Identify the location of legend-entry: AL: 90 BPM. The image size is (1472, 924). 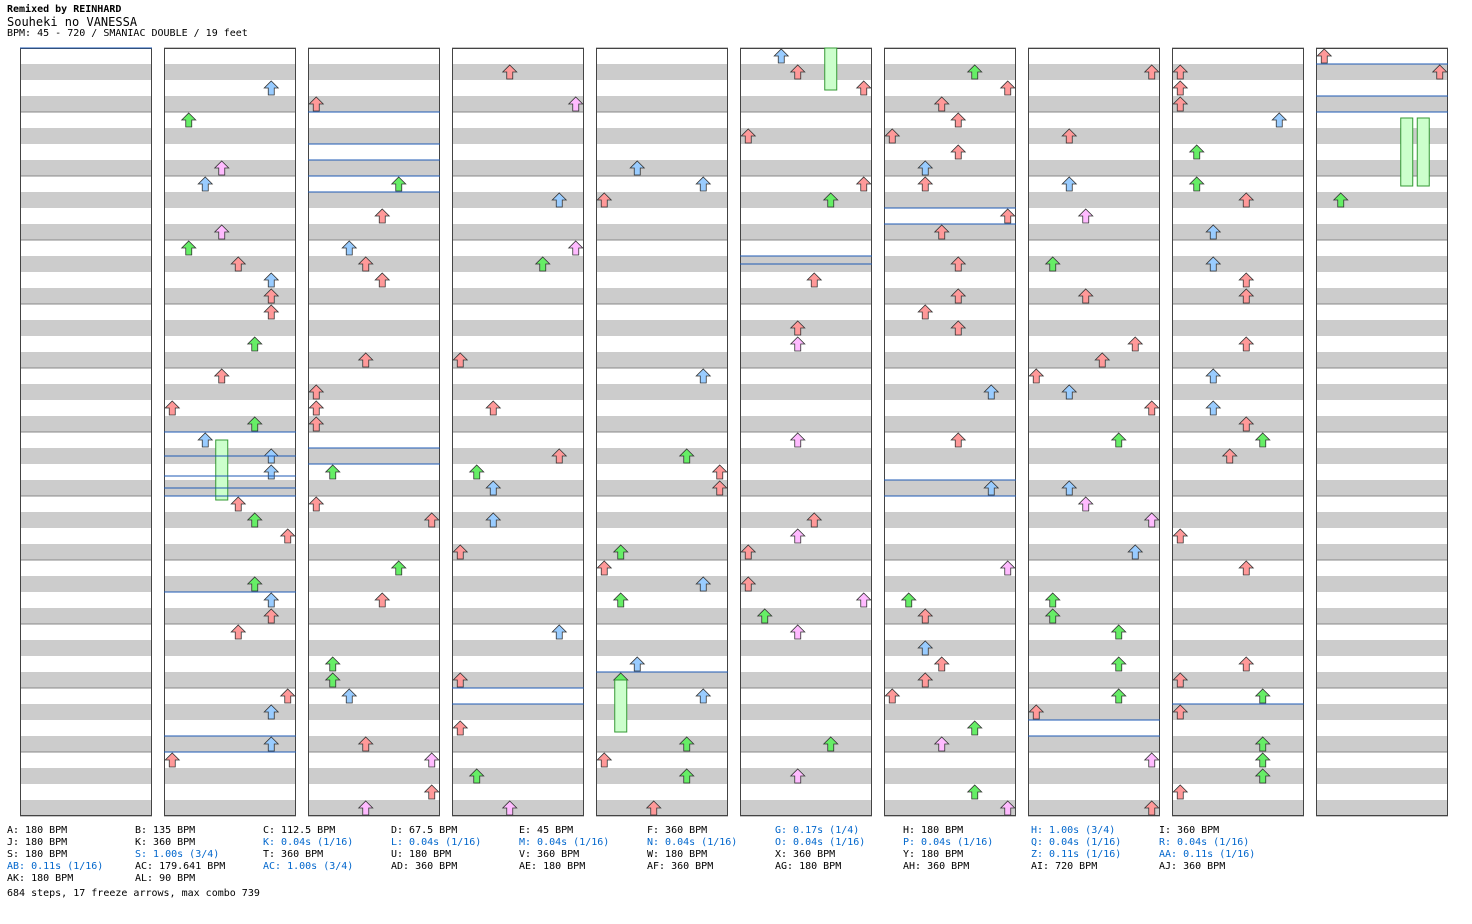
(165, 878).